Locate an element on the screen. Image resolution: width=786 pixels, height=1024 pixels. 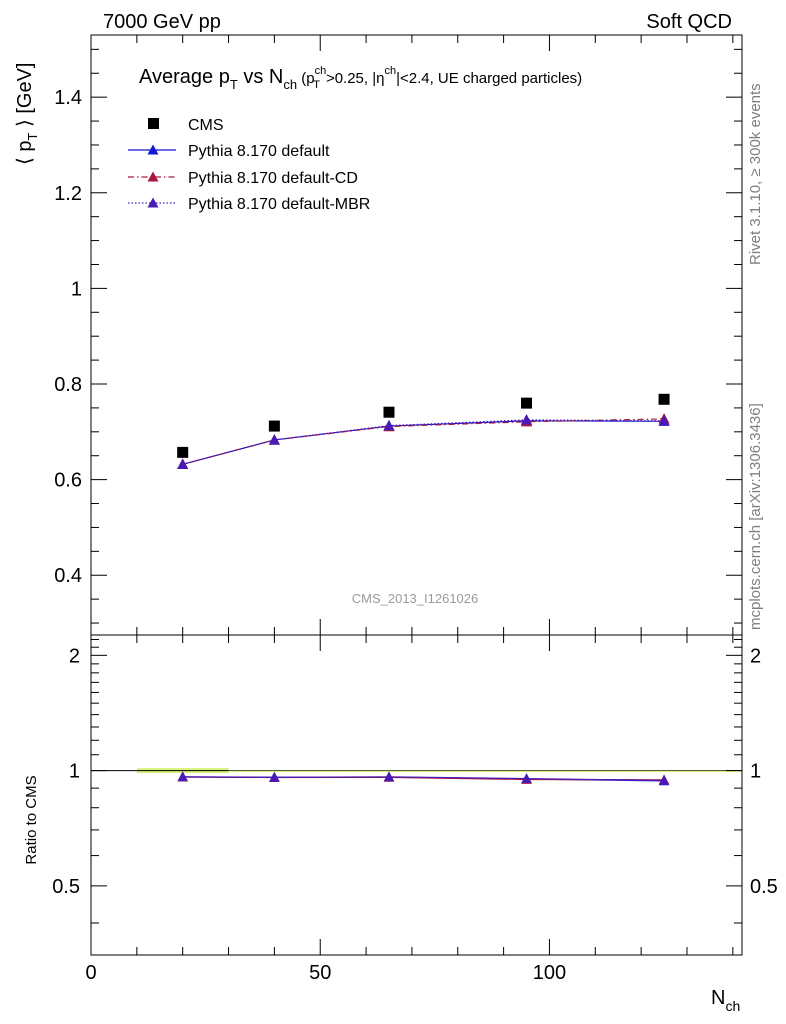
x-tick-label: 100 is located at coordinates (549, 973).